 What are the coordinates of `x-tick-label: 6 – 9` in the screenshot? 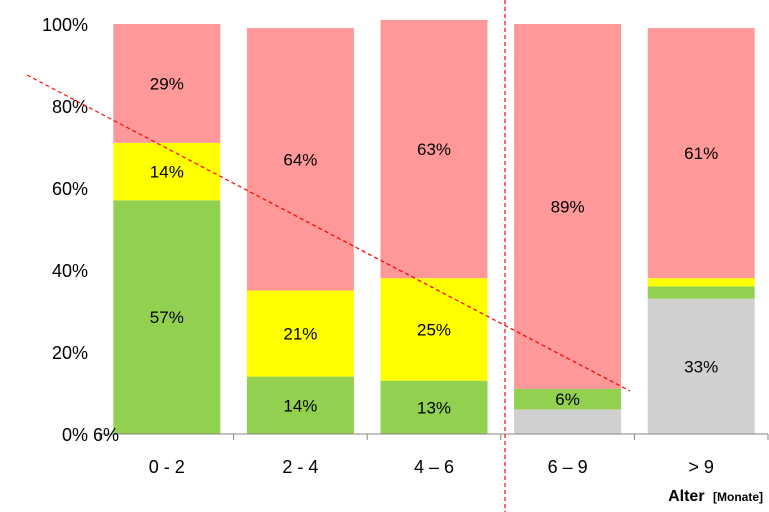 It's located at (568, 467).